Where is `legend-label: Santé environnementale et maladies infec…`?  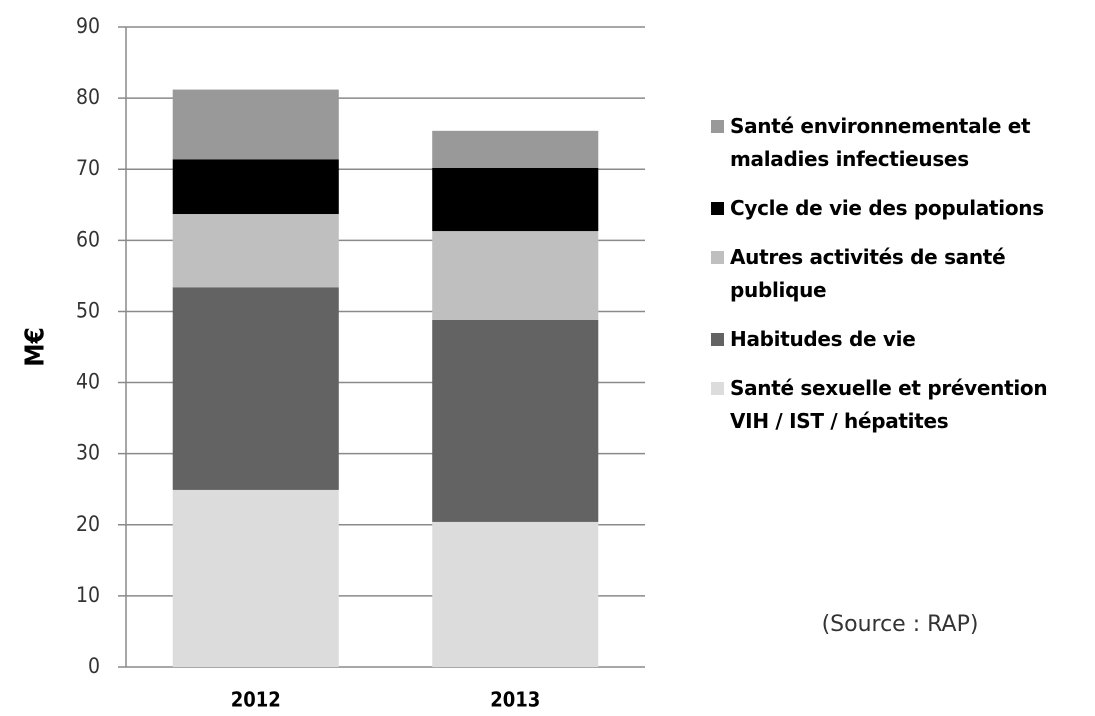
legend-label: Santé environnementale et maladies infec… is located at coordinates (880, 142).